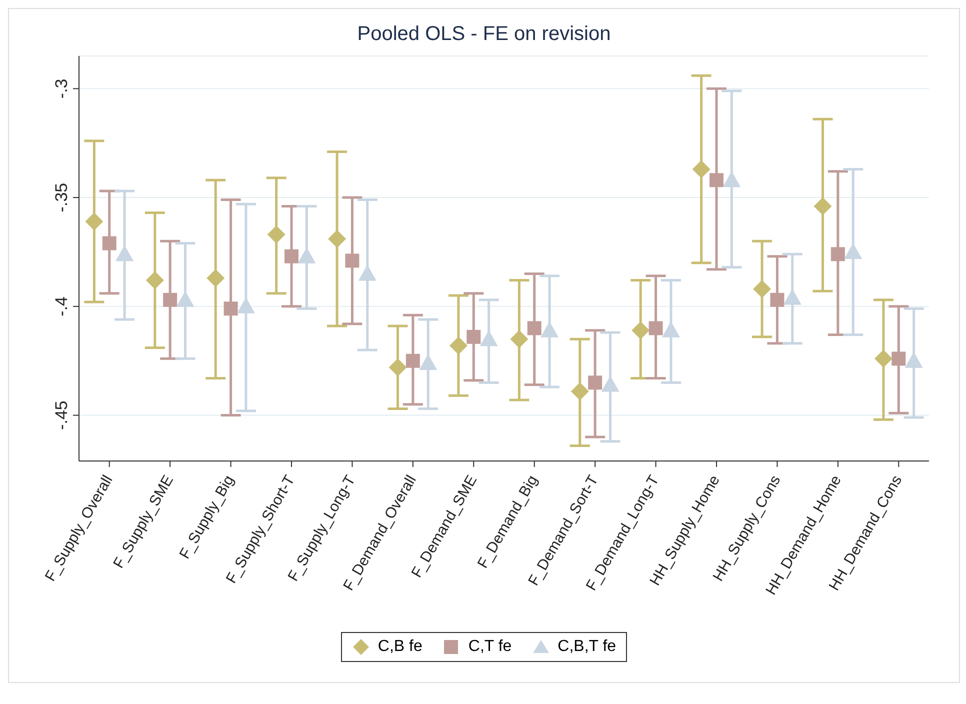 This screenshot has width=966, height=704. What do you see at coordinates (61, 197) in the screenshot?
I see `y-tick-label: -.35` at bounding box center [61, 197].